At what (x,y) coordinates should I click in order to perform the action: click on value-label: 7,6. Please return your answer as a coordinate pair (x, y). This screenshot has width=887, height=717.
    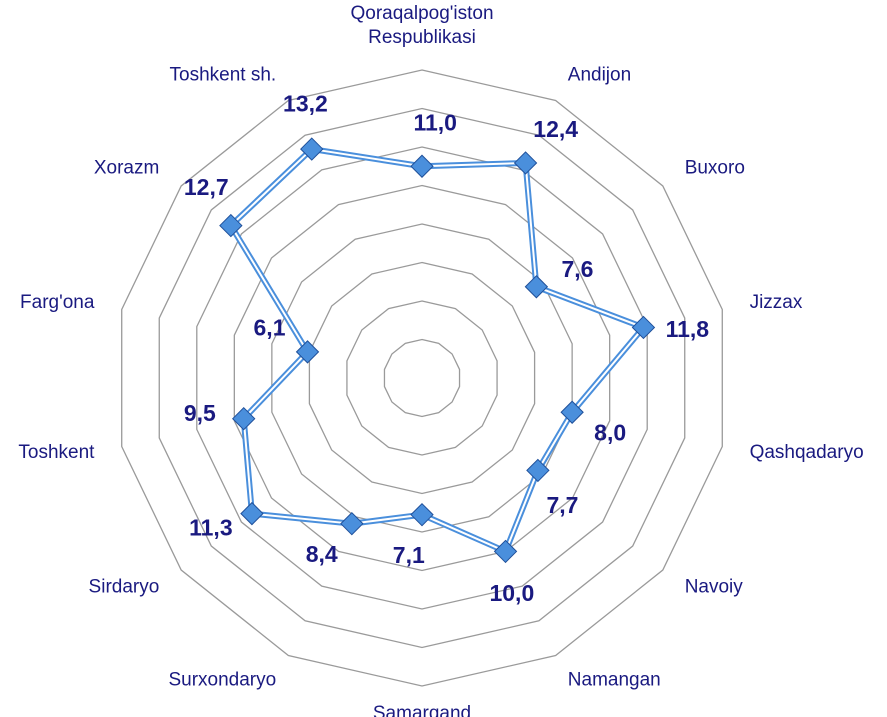
    Looking at the image, I should click on (577, 269).